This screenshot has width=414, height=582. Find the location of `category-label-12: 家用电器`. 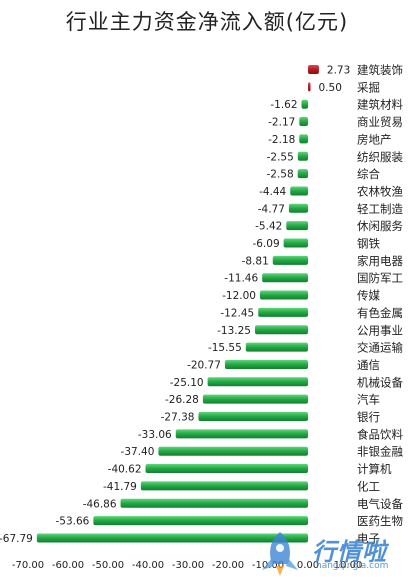

category-label-12: 家用电器 is located at coordinates (380, 261).